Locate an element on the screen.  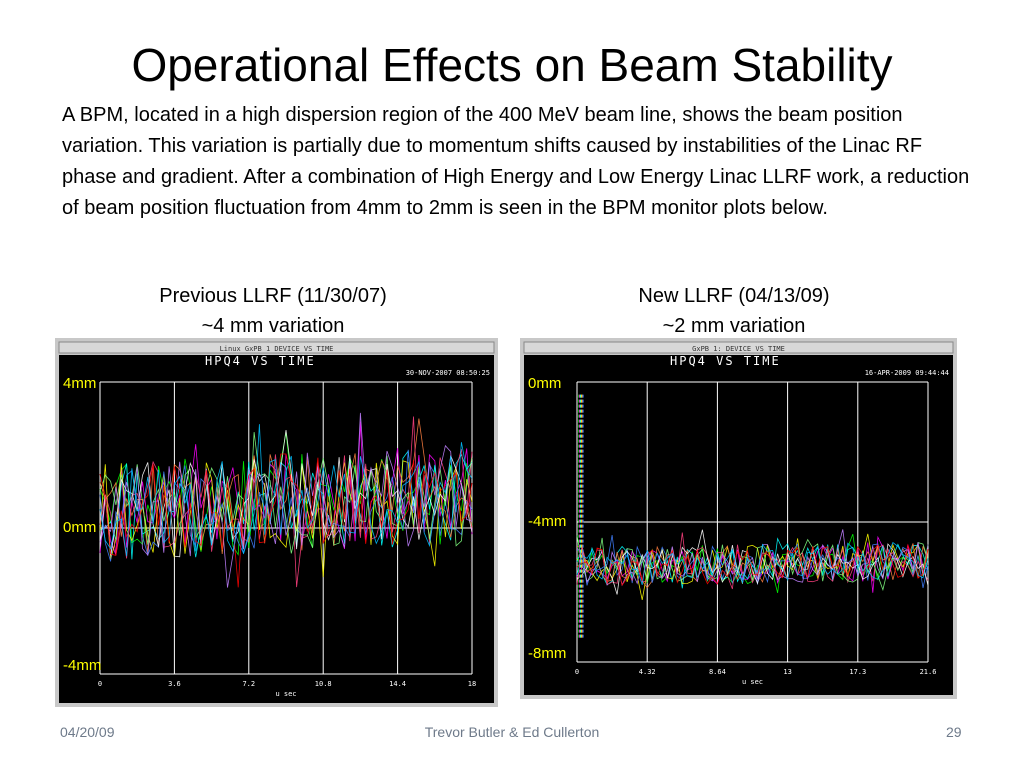
window-title: GxPB 1: DEVICE VS TIME is located at coordinates (738, 349).